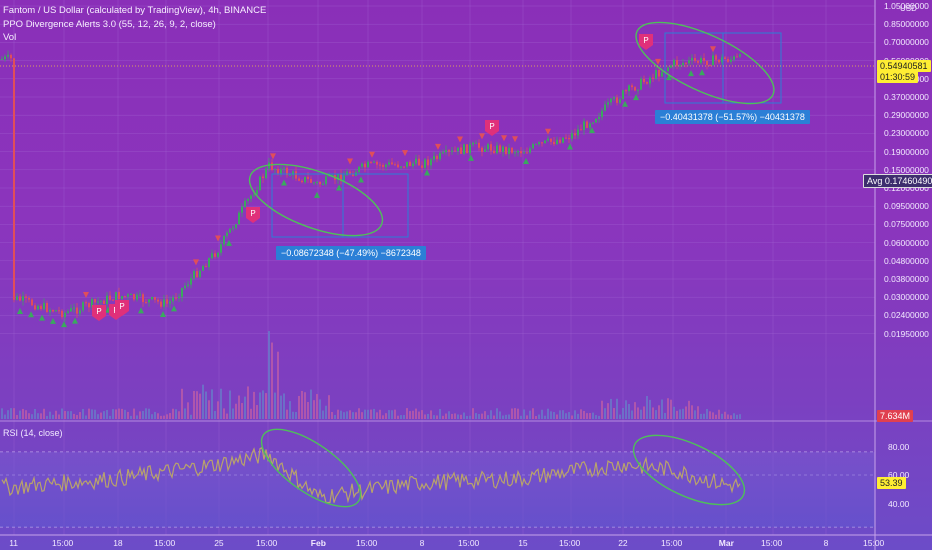 The image size is (932, 550). Describe the element at coordinates (318, 543) in the screenshot. I see `time-tick-label: Feb` at that location.